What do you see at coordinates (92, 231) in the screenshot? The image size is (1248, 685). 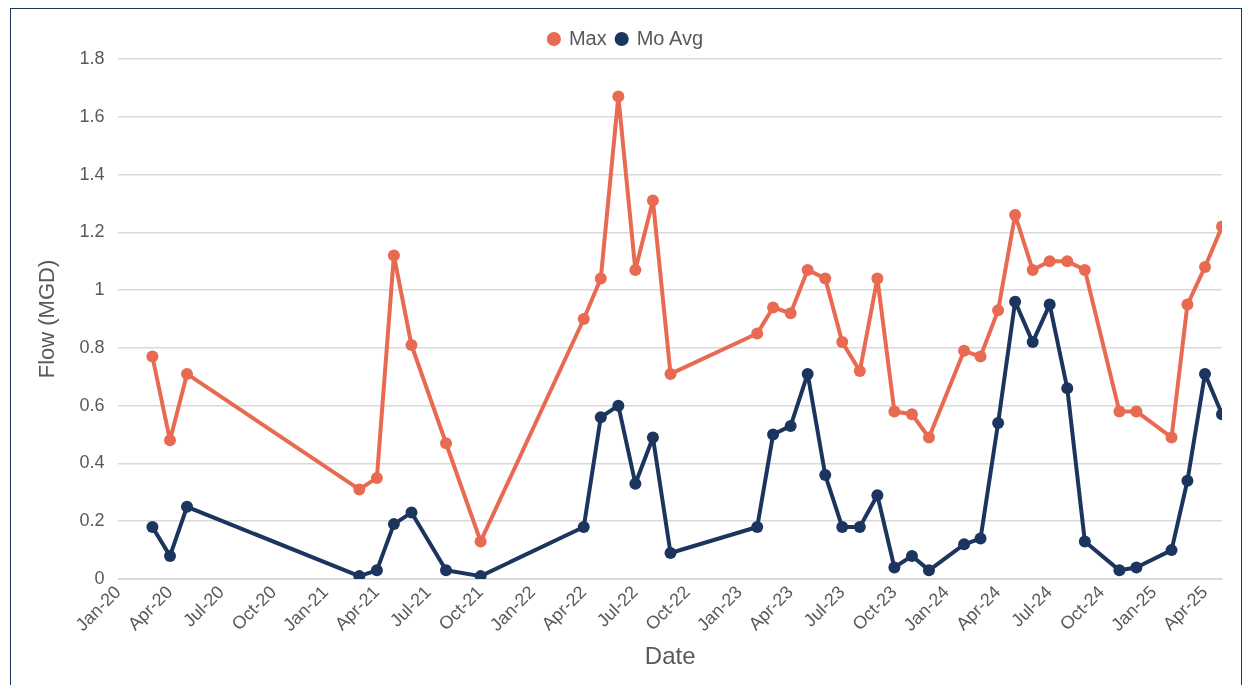 I see `y-tick-label: 1.2` at bounding box center [92, 231].